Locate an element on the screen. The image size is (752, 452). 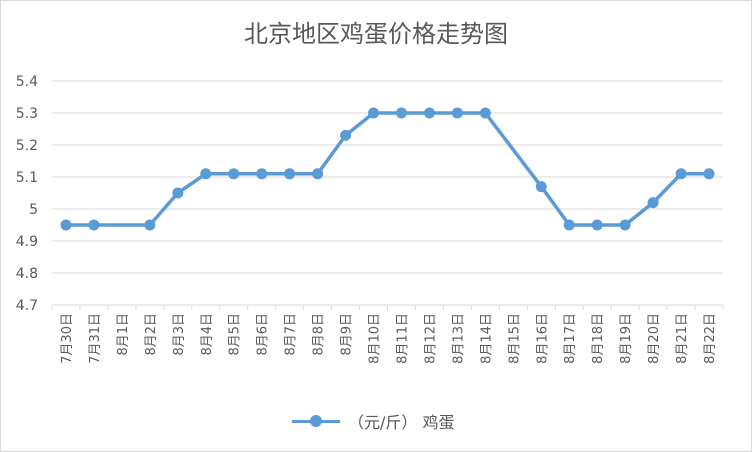
x-tick-label: 8月19日 is located at coordinates (626, 338).